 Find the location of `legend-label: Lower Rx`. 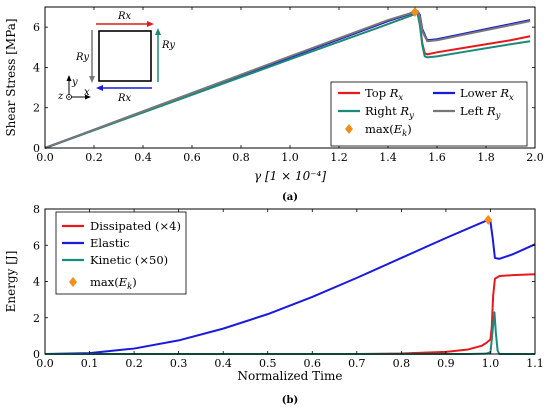

legend-label: Lower Rx is located at coordinates (487, 94).